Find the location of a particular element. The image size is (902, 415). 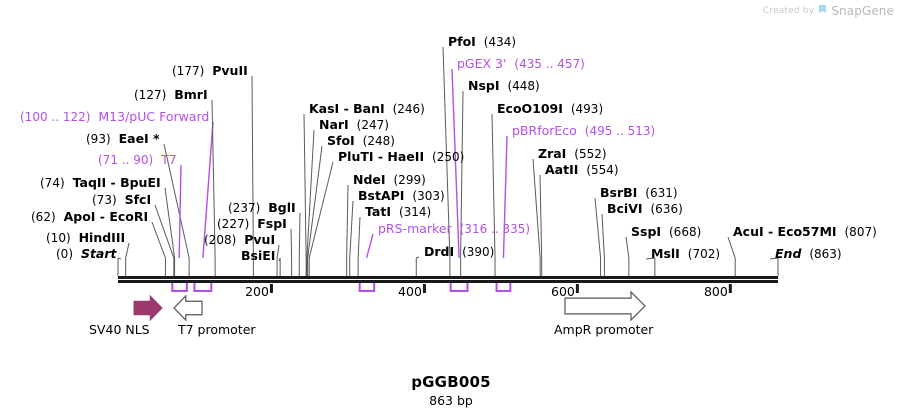

site-label-start: (0) Start is located at coordinates (86, 254).